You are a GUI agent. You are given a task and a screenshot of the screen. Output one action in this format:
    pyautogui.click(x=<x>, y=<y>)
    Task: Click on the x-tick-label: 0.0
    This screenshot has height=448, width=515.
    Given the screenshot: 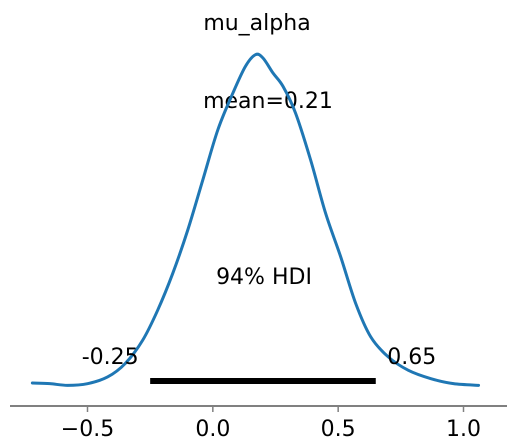 What is the action you would take?
    pyautogui.click(x=212, y=429)
    